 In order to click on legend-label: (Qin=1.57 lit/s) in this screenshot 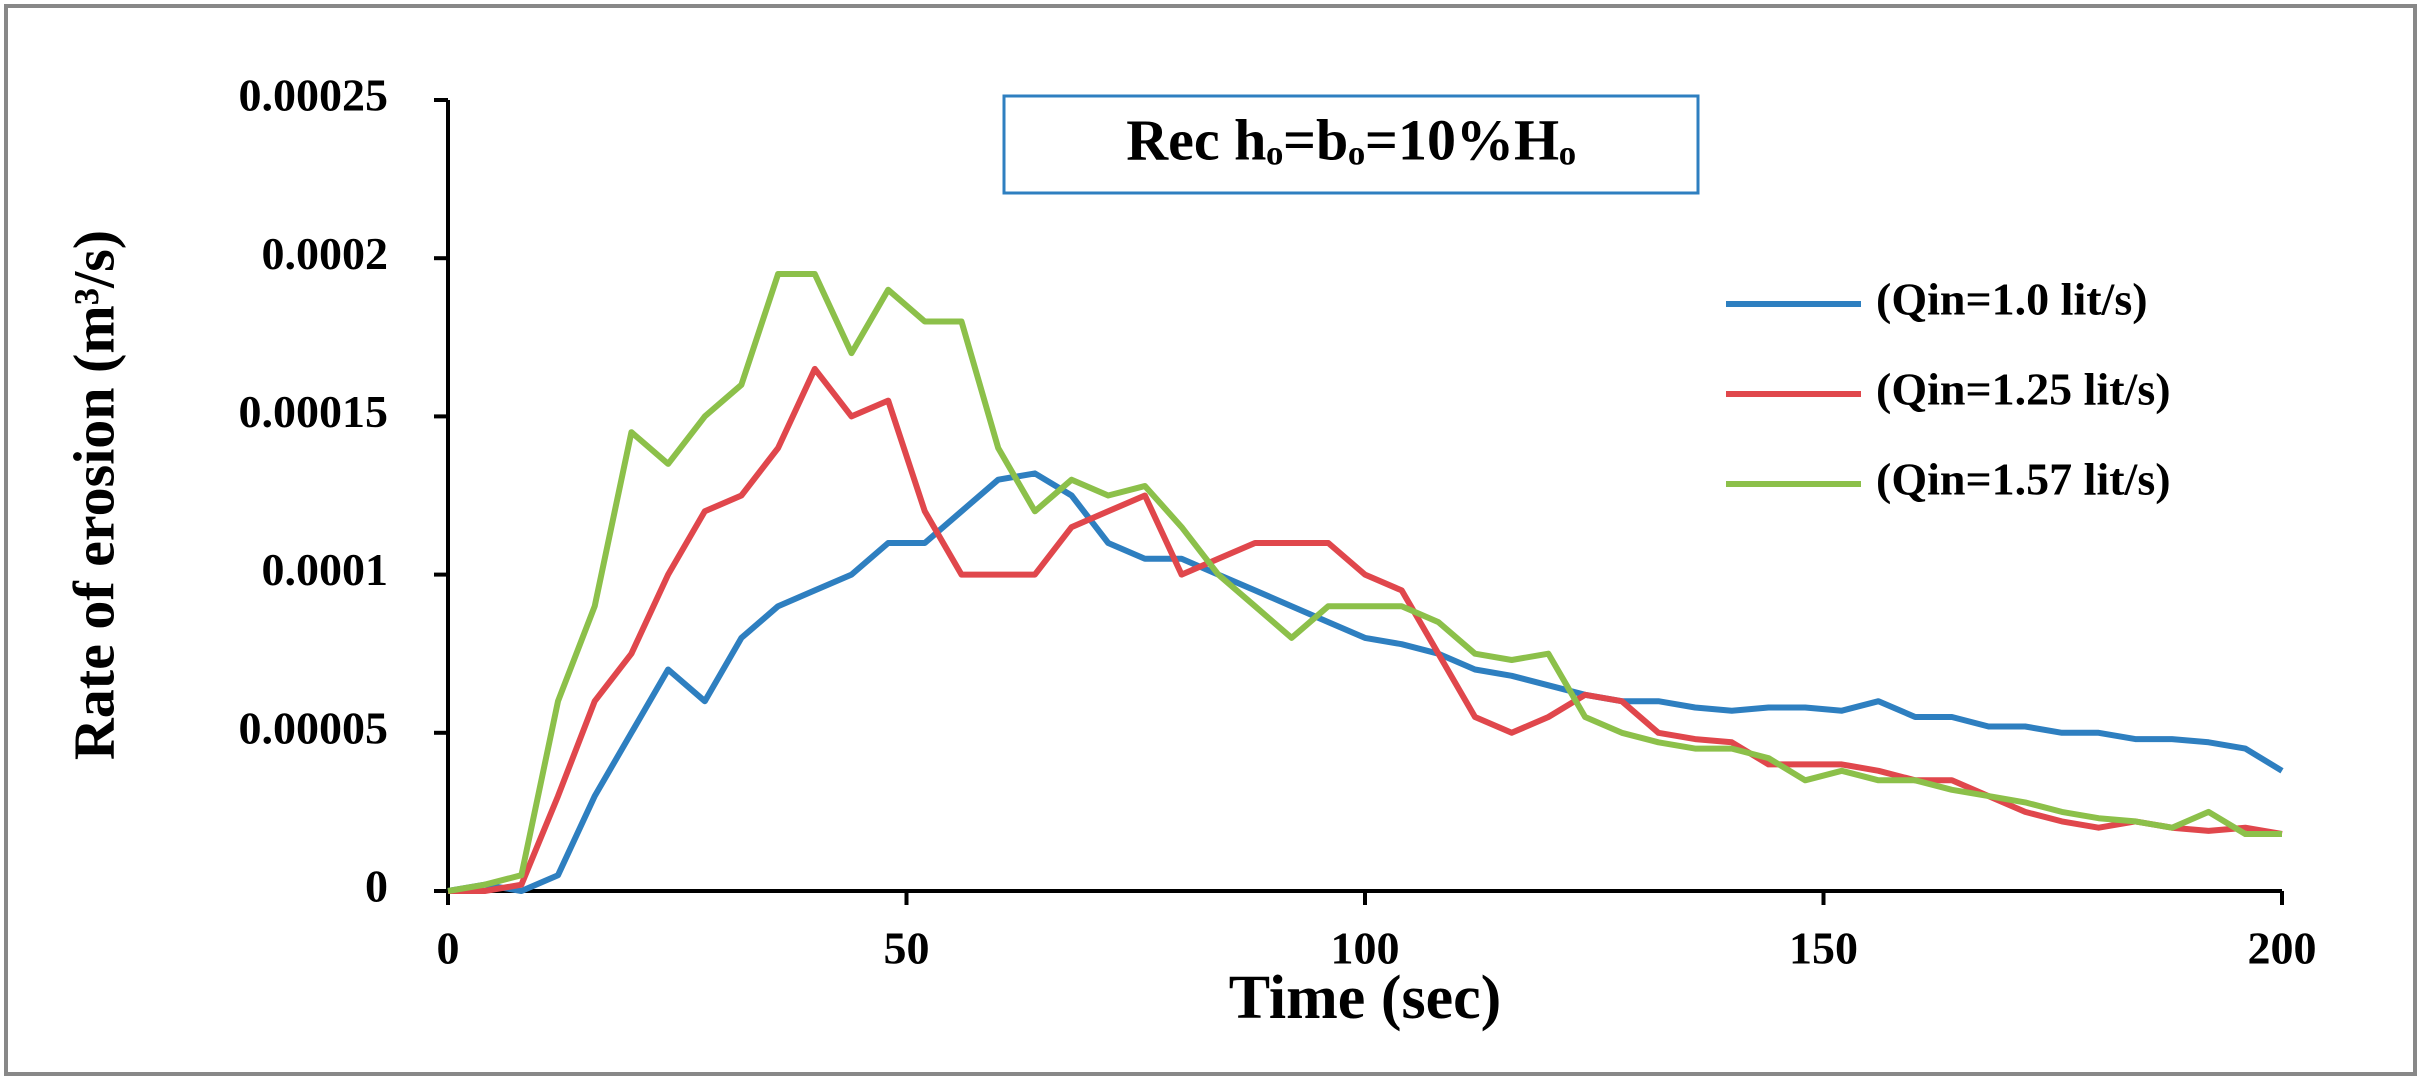, I will do `click(2023, 479)`.